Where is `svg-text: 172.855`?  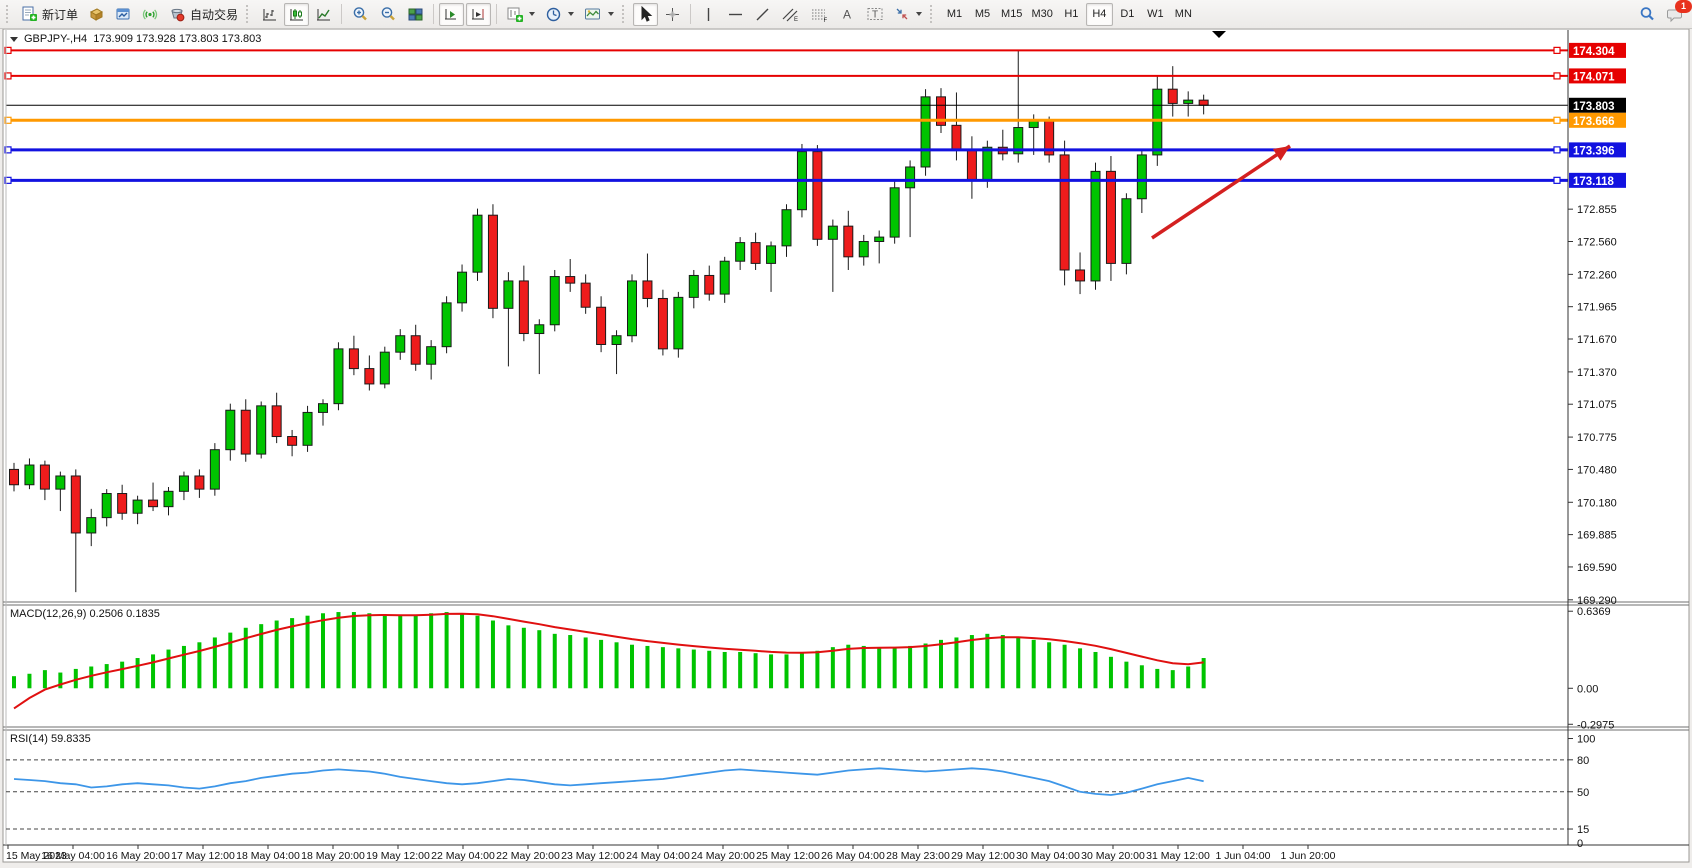 svg-text: 172.855 is located at coordinates (1597, 210).